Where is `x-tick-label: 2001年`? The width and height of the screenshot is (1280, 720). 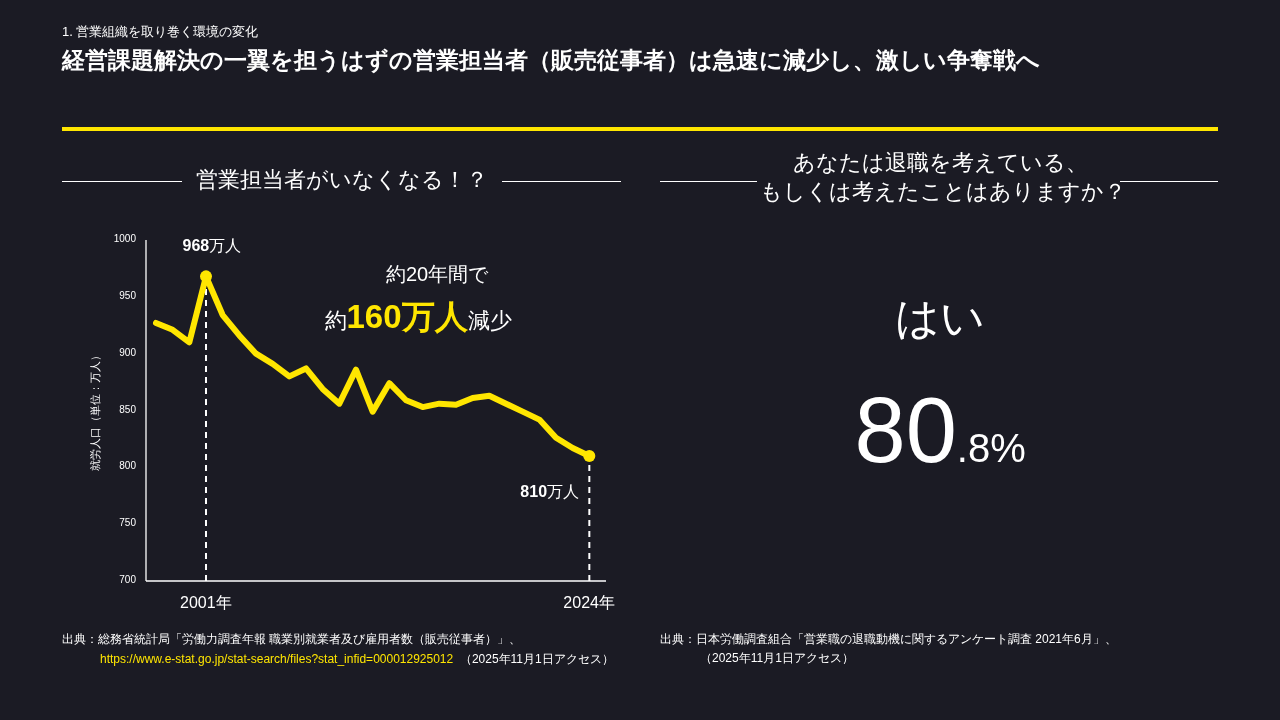 x-tick-label: 2001年 is located at coordinates (206, 603).